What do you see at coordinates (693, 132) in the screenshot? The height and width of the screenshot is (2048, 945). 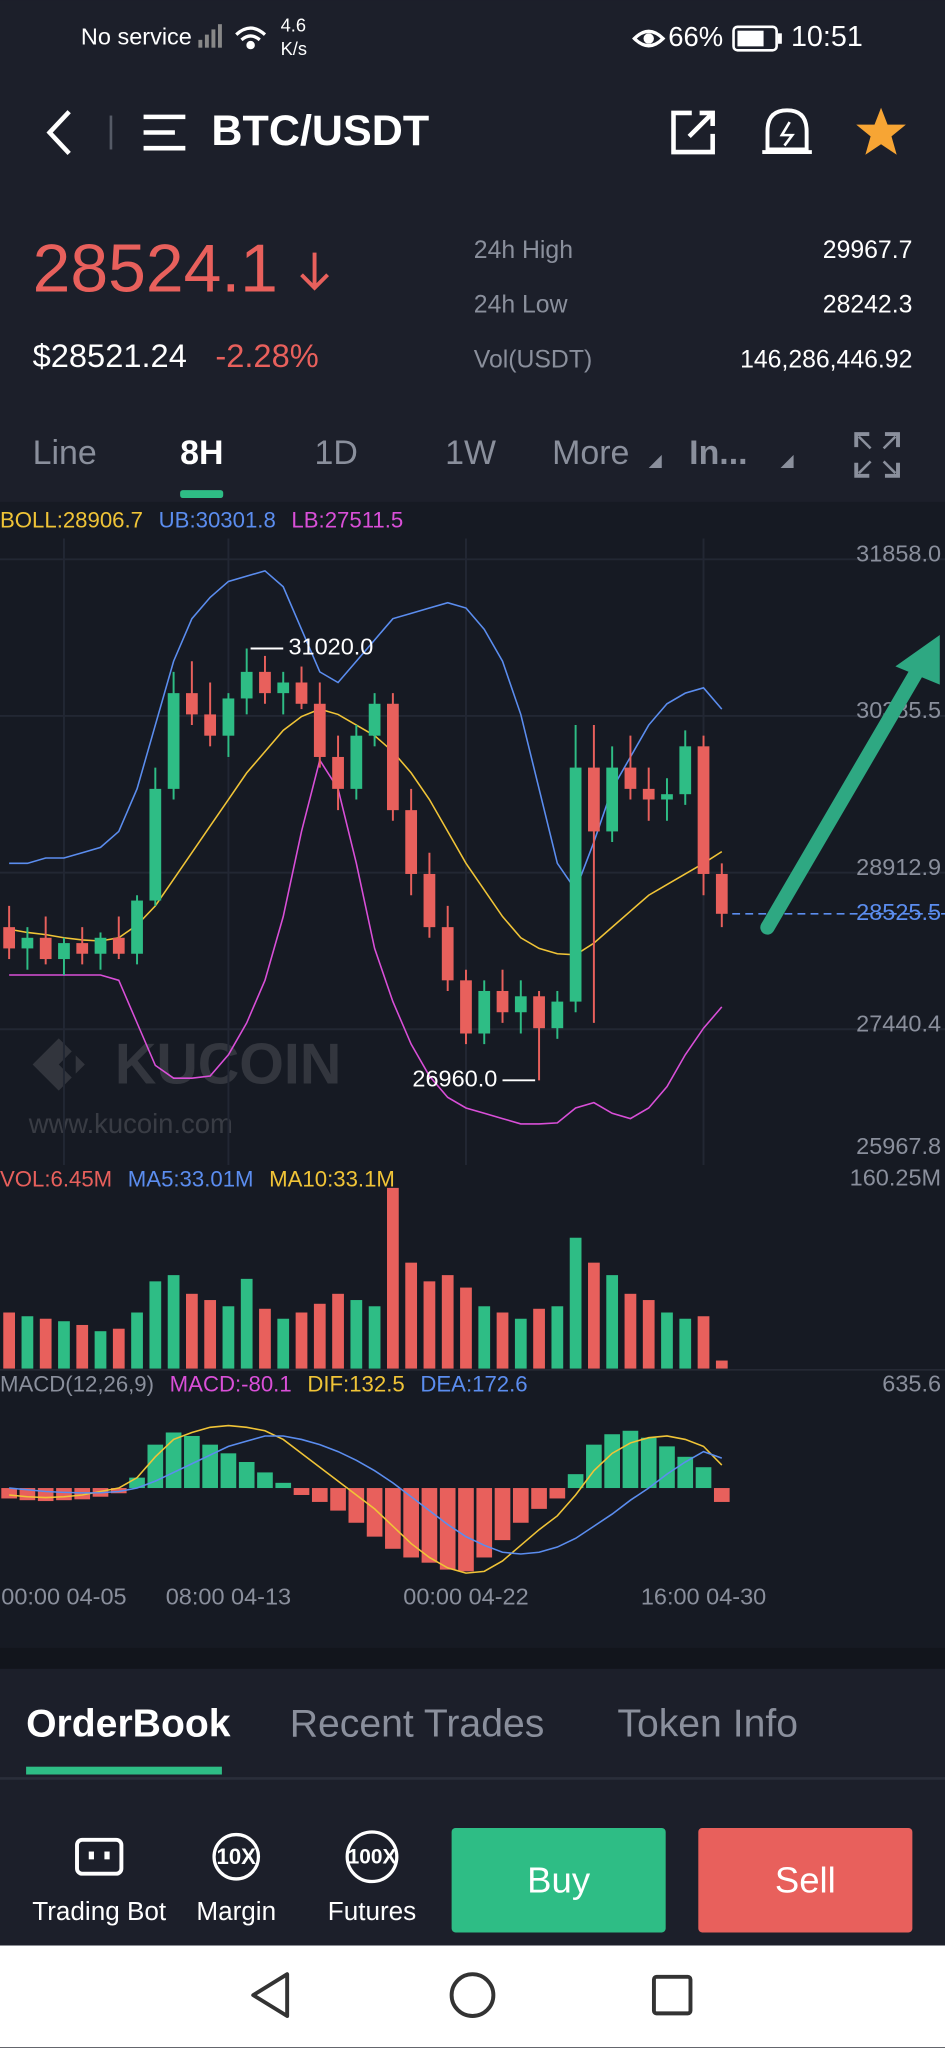 I see `share-button` at bounding box center [693, 132].